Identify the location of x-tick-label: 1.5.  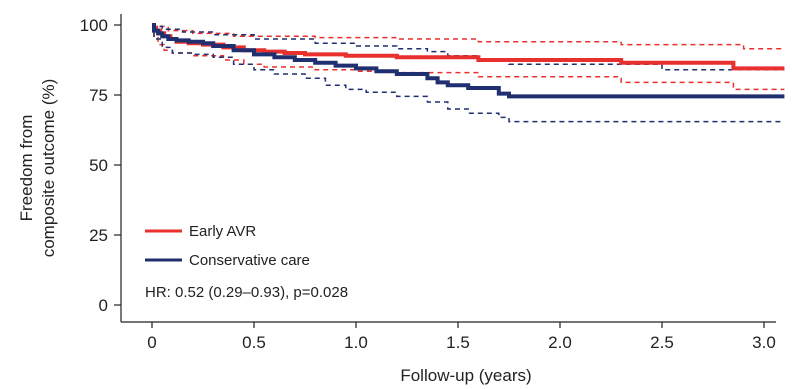
(458, 342).